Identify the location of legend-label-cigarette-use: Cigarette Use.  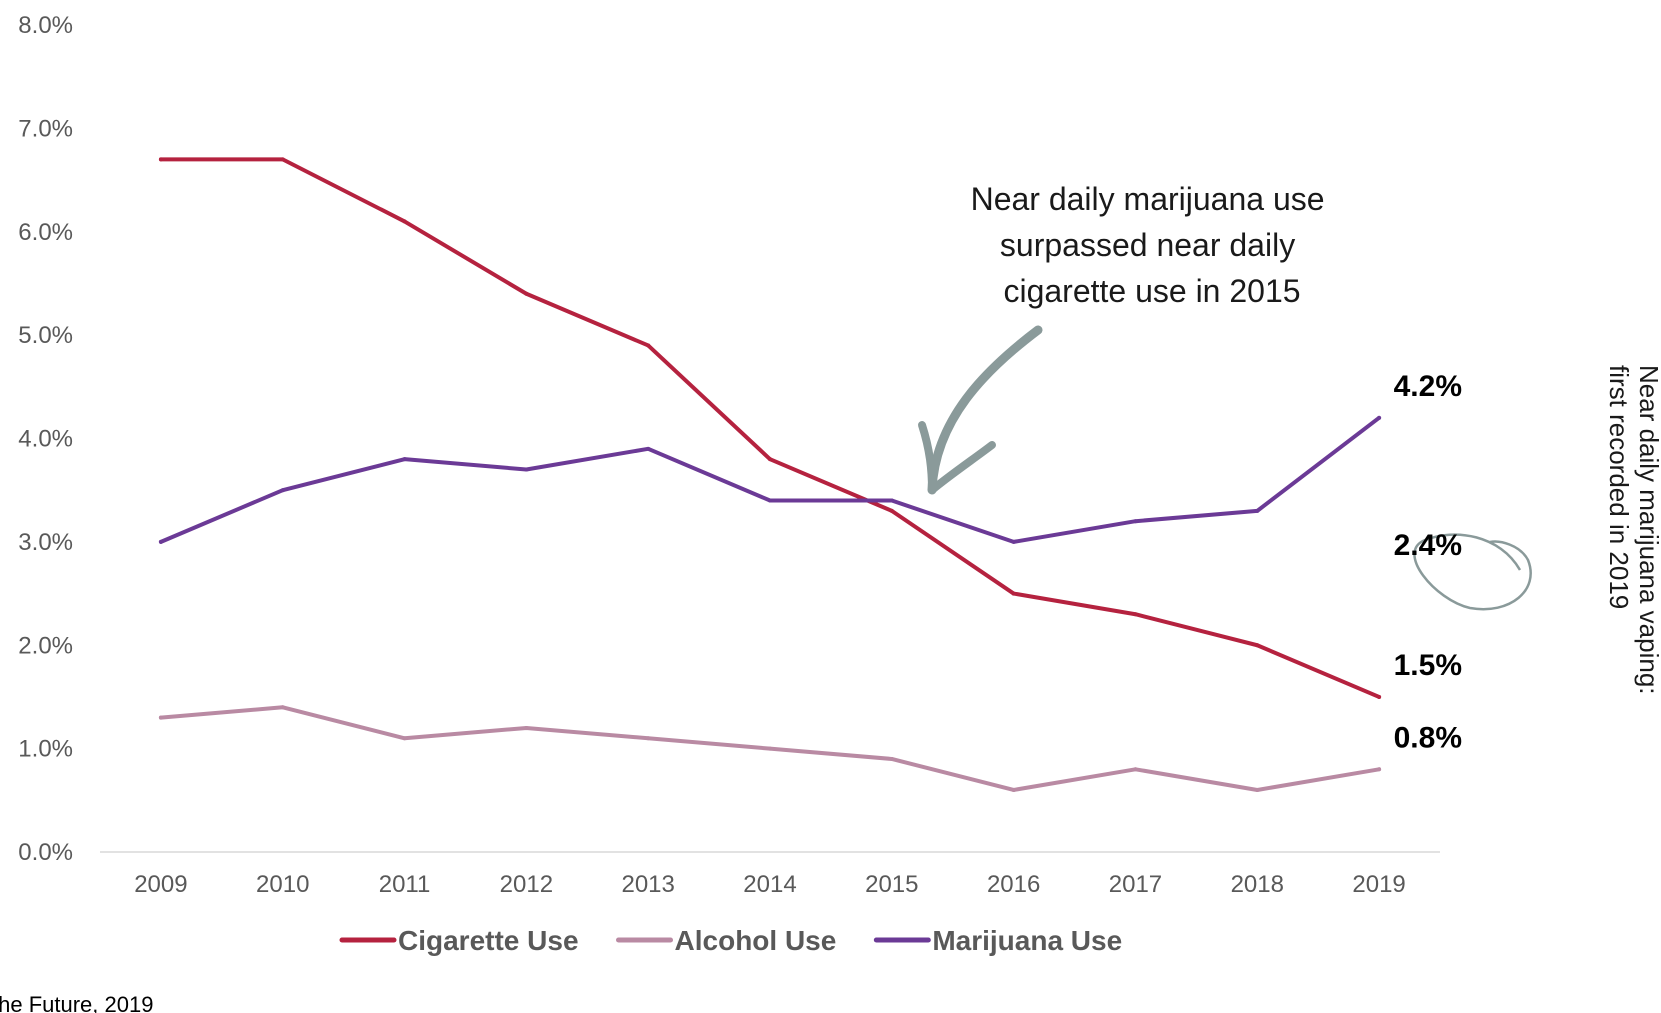
(488, 940).